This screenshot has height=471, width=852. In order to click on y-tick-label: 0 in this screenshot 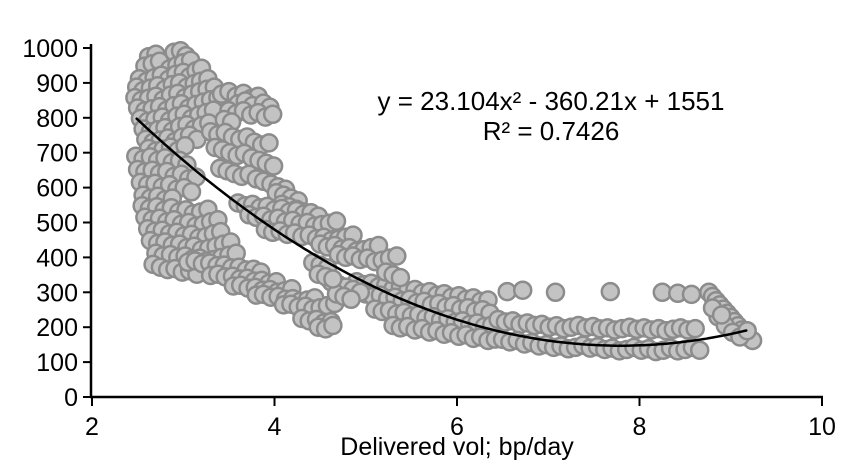, I will do `click(71, 398)`.